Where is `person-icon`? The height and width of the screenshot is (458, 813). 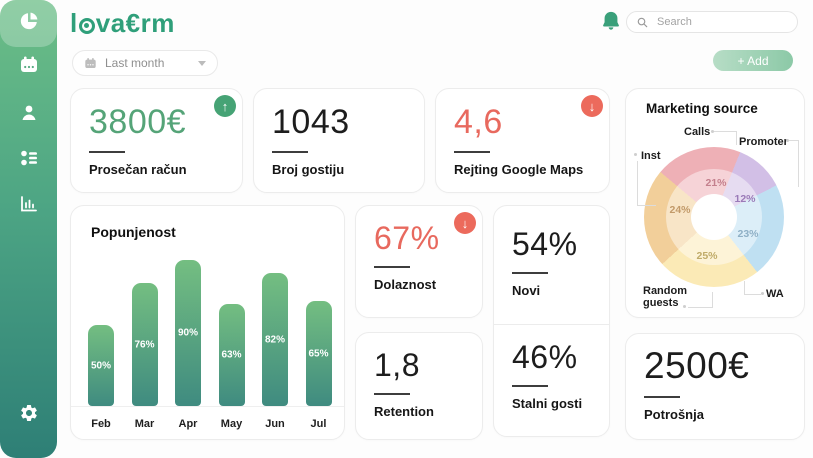
person-icon is located at coordinates (29, 115).